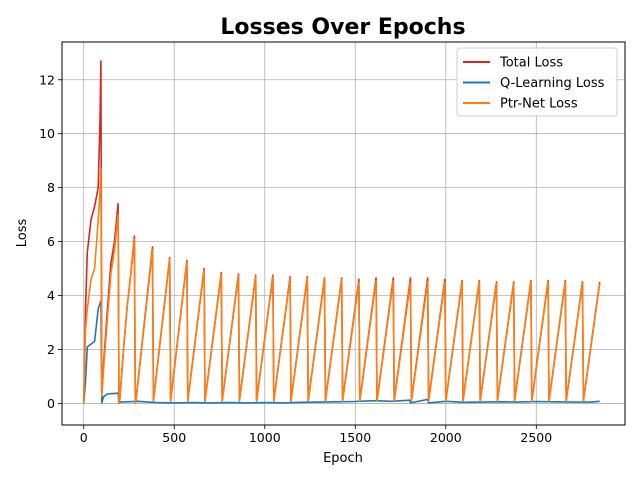  I want to click on legend-label: Q-Learning Loss, so click(552, 83).